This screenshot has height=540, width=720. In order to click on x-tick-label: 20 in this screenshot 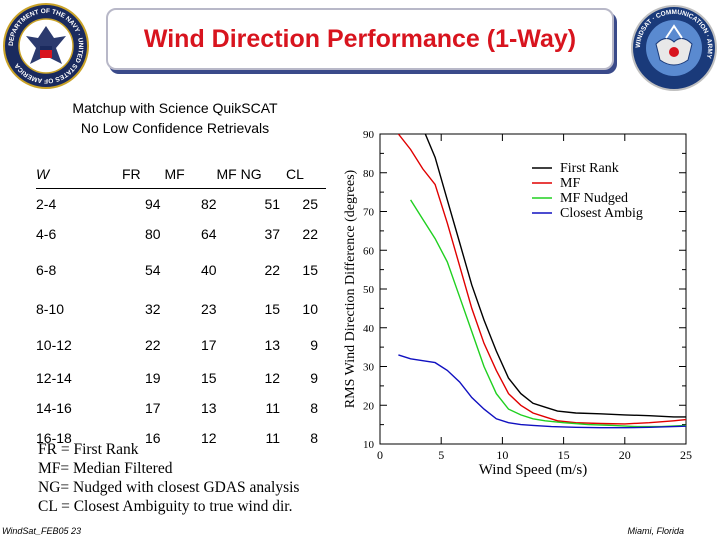, I will do `click(625, 455)`.